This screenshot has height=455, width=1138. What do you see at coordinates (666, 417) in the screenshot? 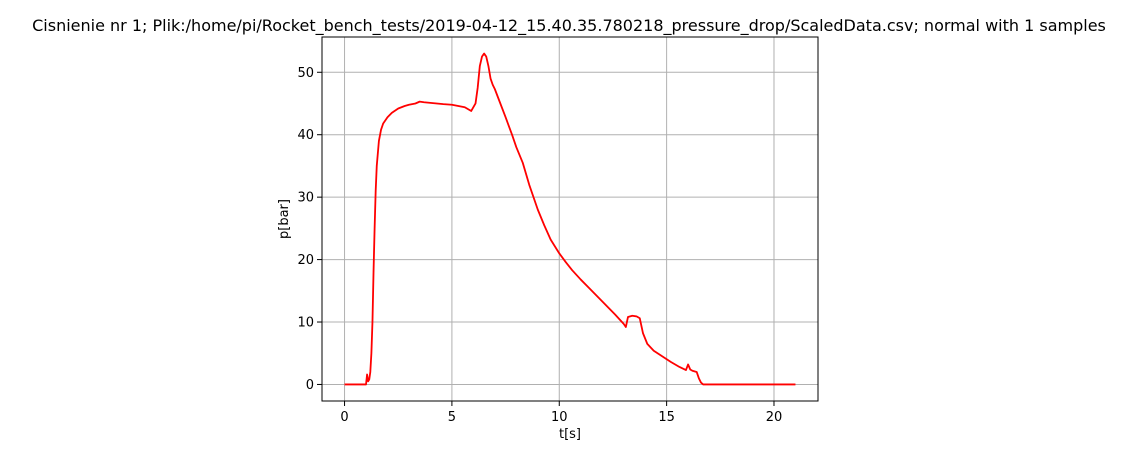
I see `x-tick-label: 15` at bounding box center [666, 417].